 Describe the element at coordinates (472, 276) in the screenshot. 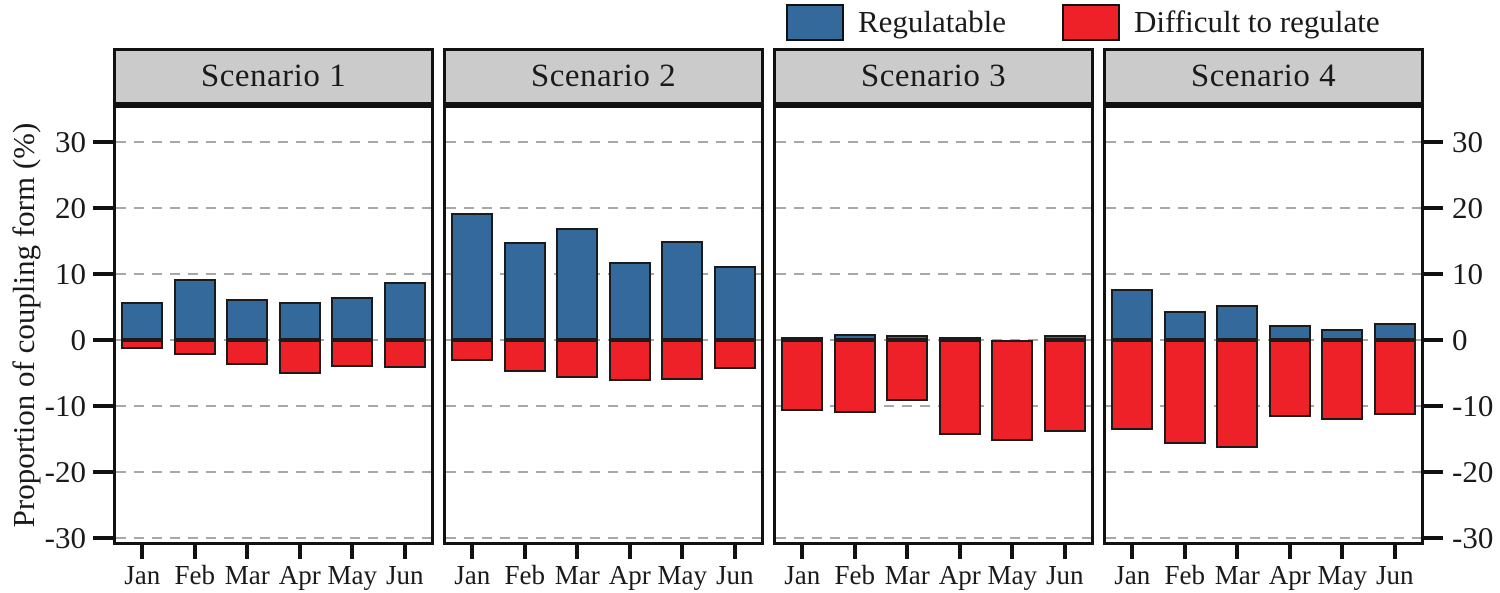

I see `bar-regulatable-jan` at that location.